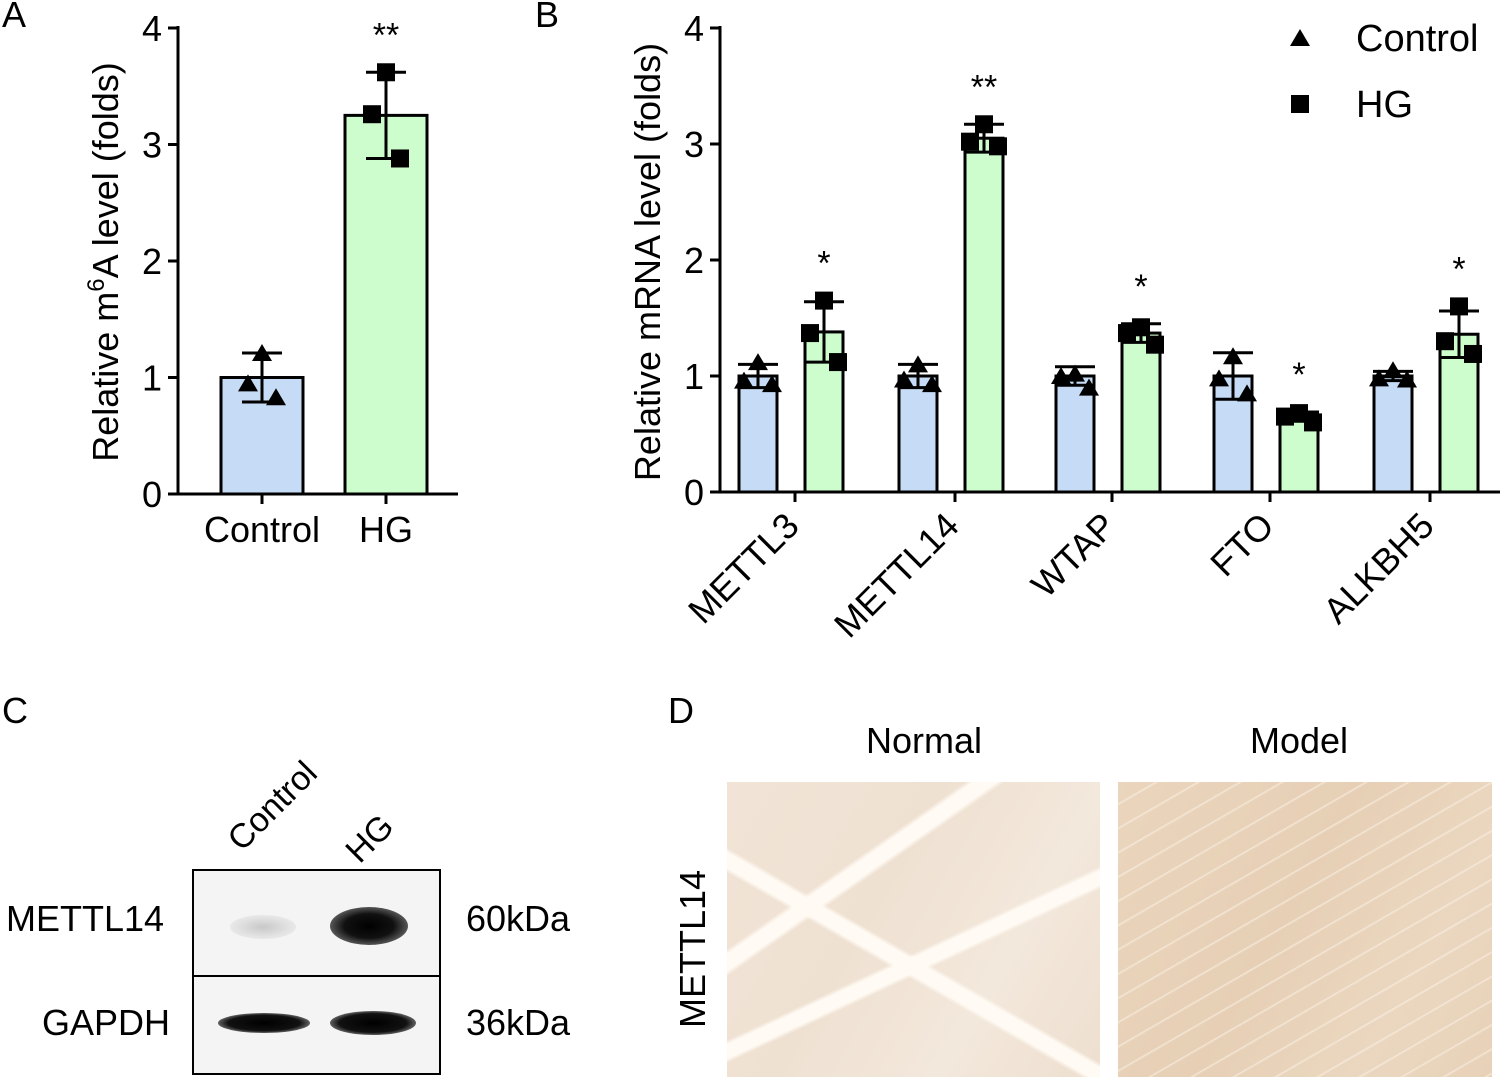  I want to click on panel-d-letter: D, so click(681, 710).